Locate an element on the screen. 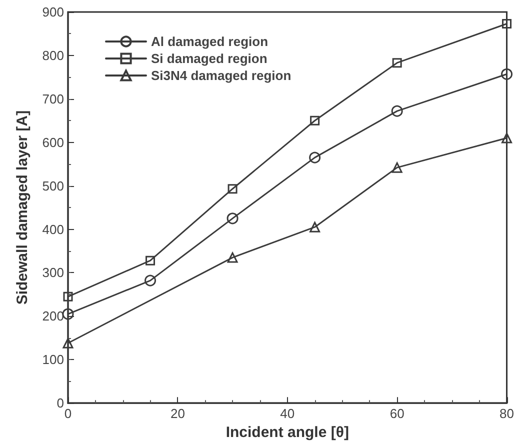  x-tick-label: 40 is located at coordinates (287, 414).